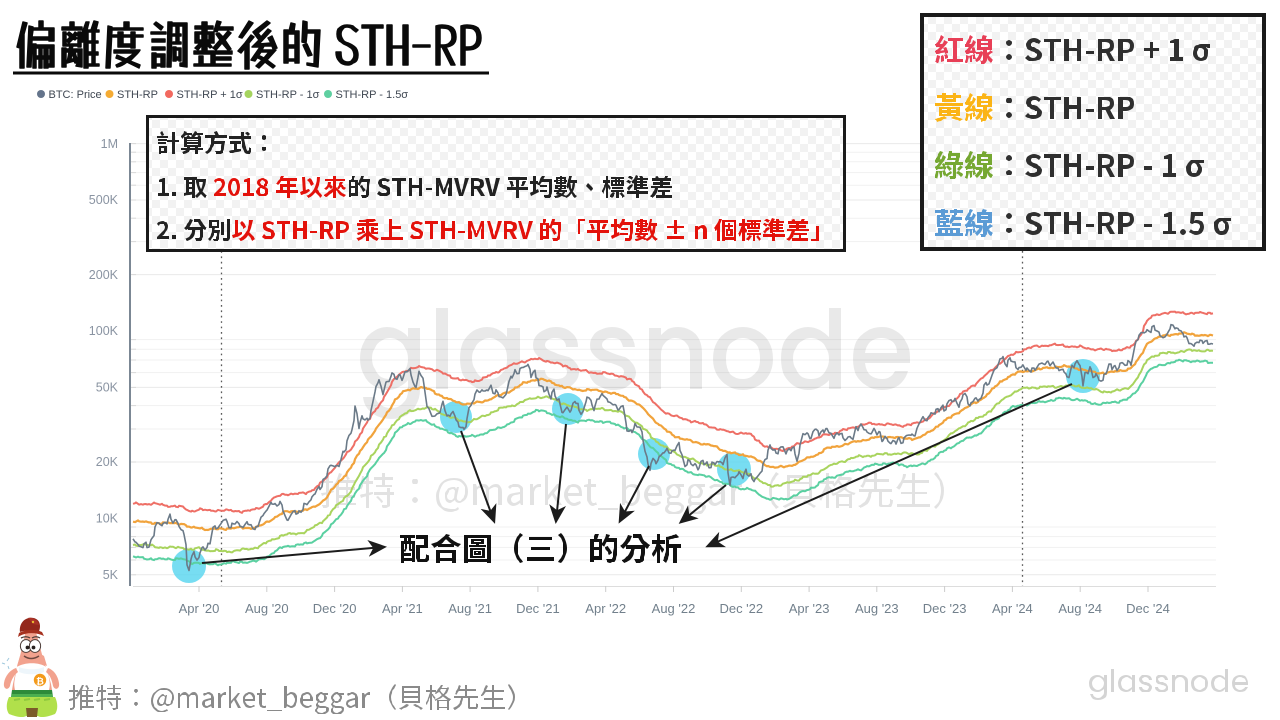 Image resolution: width=1280 pixels, height=720 pixels. I want to click on svg-text: 50K, so click(107, 388).